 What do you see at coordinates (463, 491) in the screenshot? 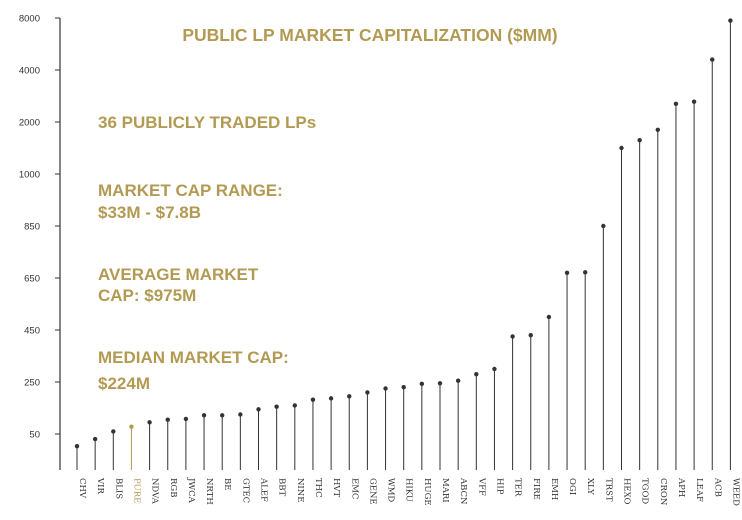
I see `x-category-label-abcn: ABCN` at bounding box center [463, 491].